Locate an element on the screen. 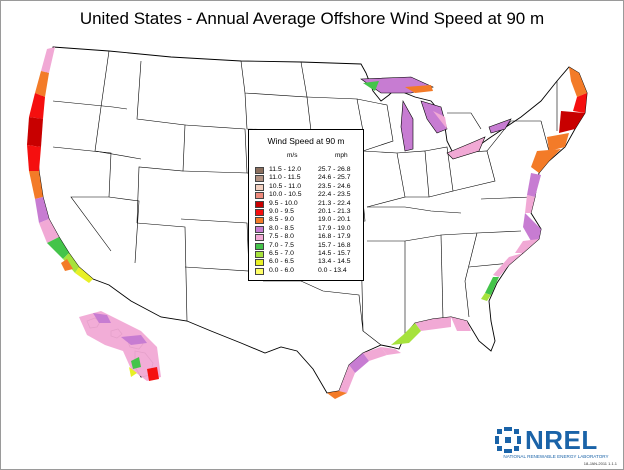  legend-mph-range: 25.7 - 26.8 is located at coordinates (334, 169).